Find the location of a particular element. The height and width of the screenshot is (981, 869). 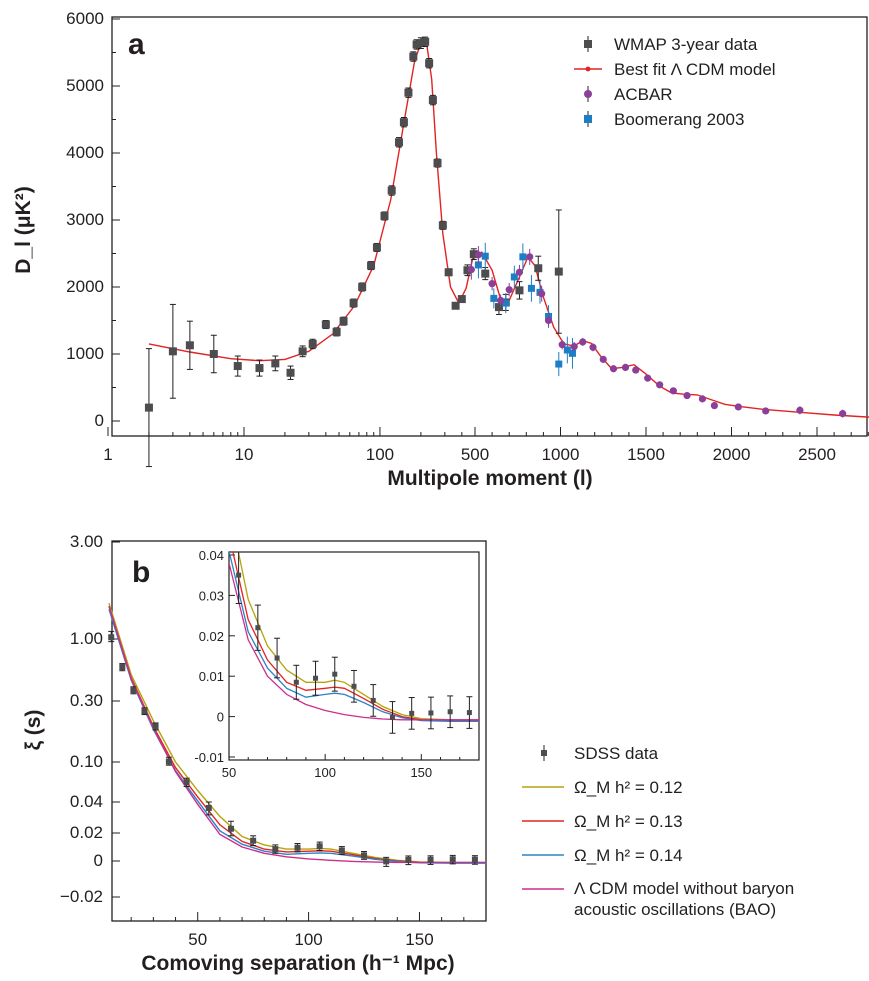

x-tick-label: 1500 is located at coordinates (646, 454).